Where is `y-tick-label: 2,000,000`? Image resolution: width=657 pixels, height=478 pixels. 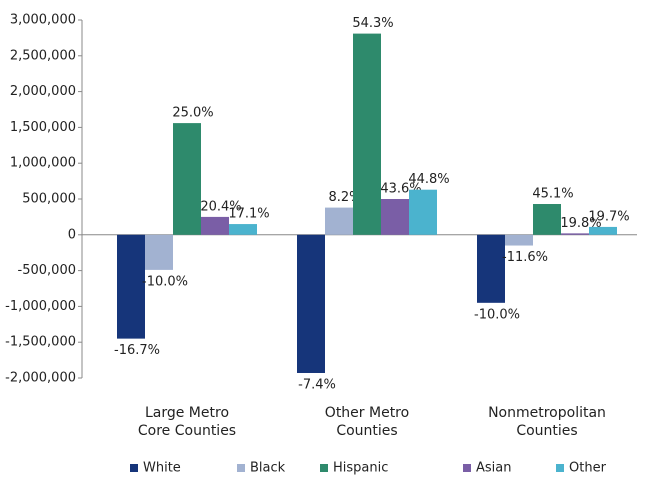
y-tick-label: 2,000,000 is located at coordinates (43, 91).